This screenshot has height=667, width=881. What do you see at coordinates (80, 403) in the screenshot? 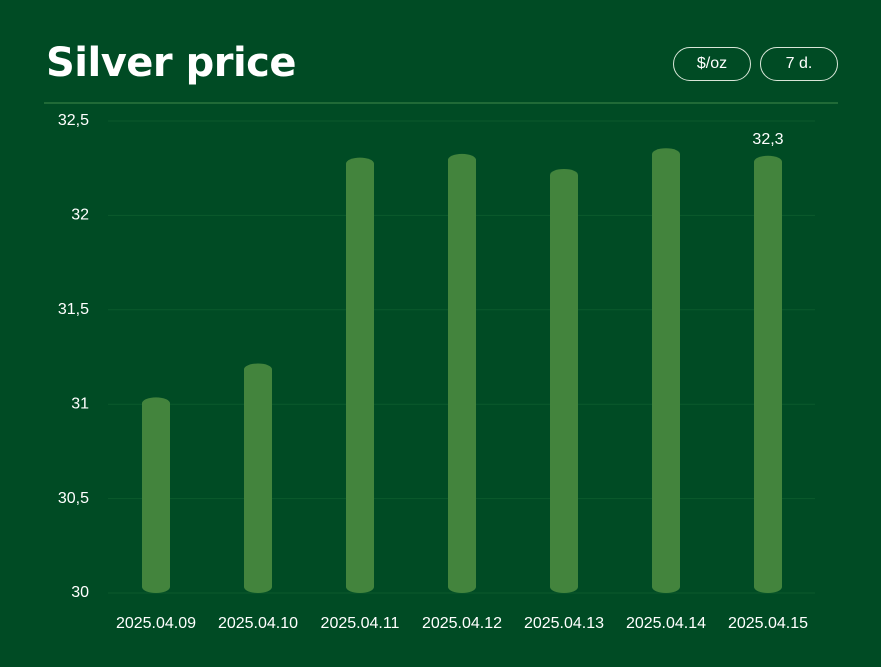
I see `y-tick-label: 31` at bounding box center [80, 403].